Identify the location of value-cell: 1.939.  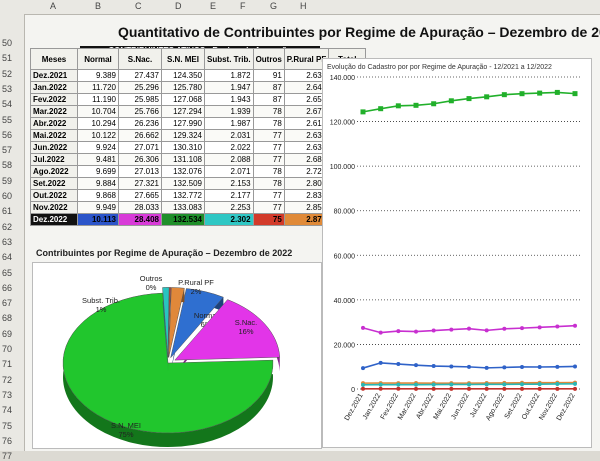
(229, 112).